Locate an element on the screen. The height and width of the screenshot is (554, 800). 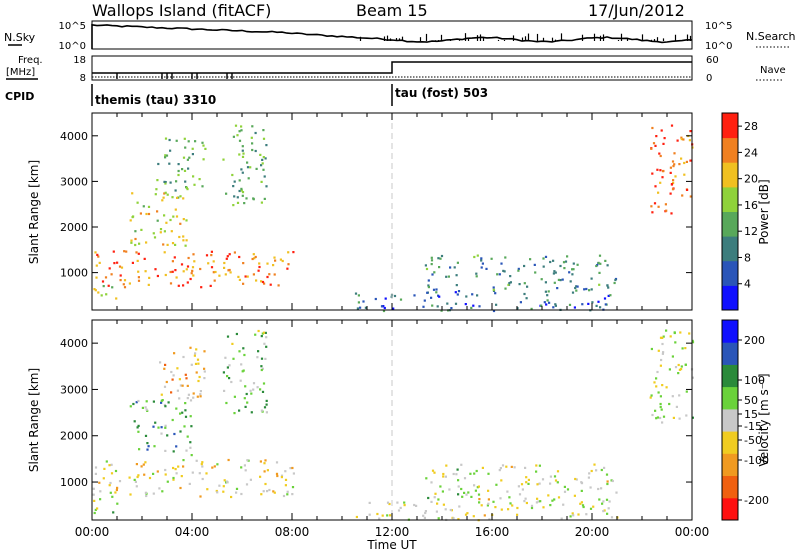
colorbar-tick-label: 200 is located at coordinates (754, 340).